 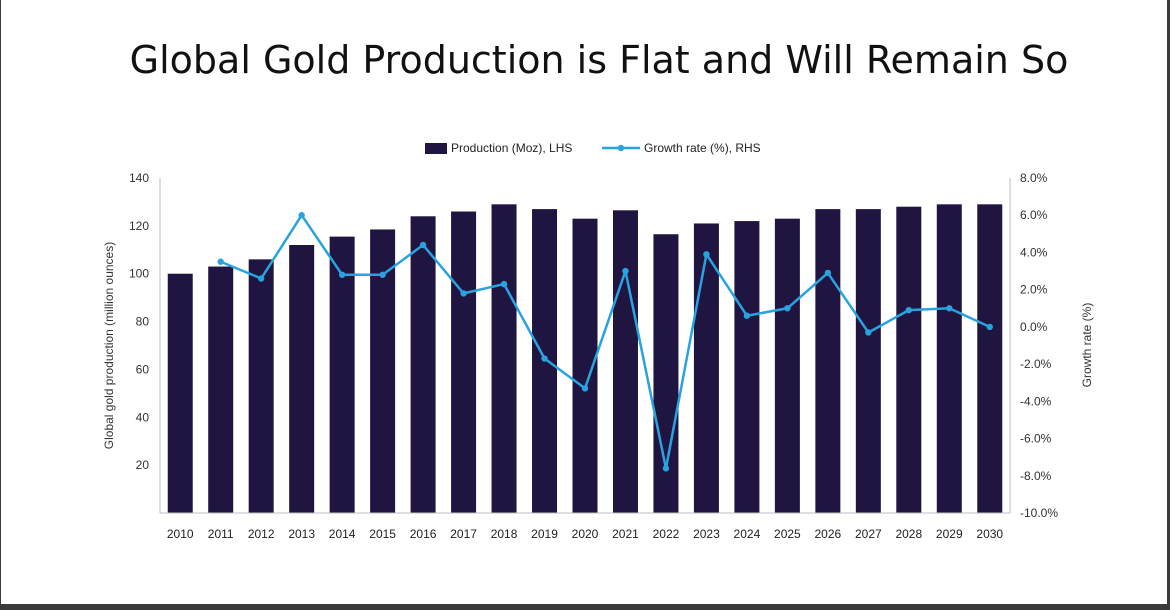 What do you see at coordinates (1036, 364) in the screenshot?
I see `right-tick-label: -2.0%` at bounding box center [1036, 364].